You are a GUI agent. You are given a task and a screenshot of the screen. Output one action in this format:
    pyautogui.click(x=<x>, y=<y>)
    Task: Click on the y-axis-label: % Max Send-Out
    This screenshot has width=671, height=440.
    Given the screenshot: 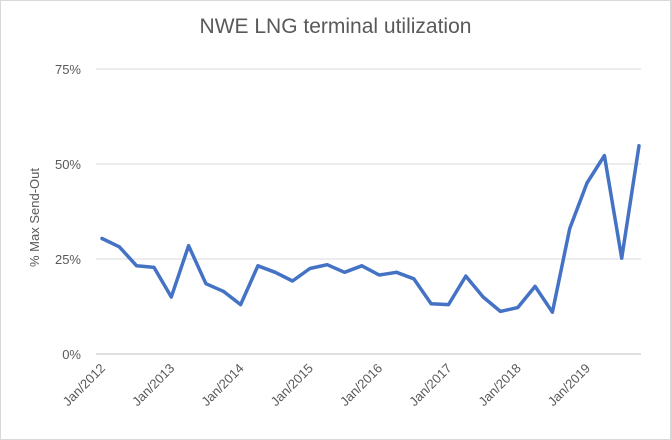 What is the action you would take?
    pyautogui.click(x=34, y=217)
    